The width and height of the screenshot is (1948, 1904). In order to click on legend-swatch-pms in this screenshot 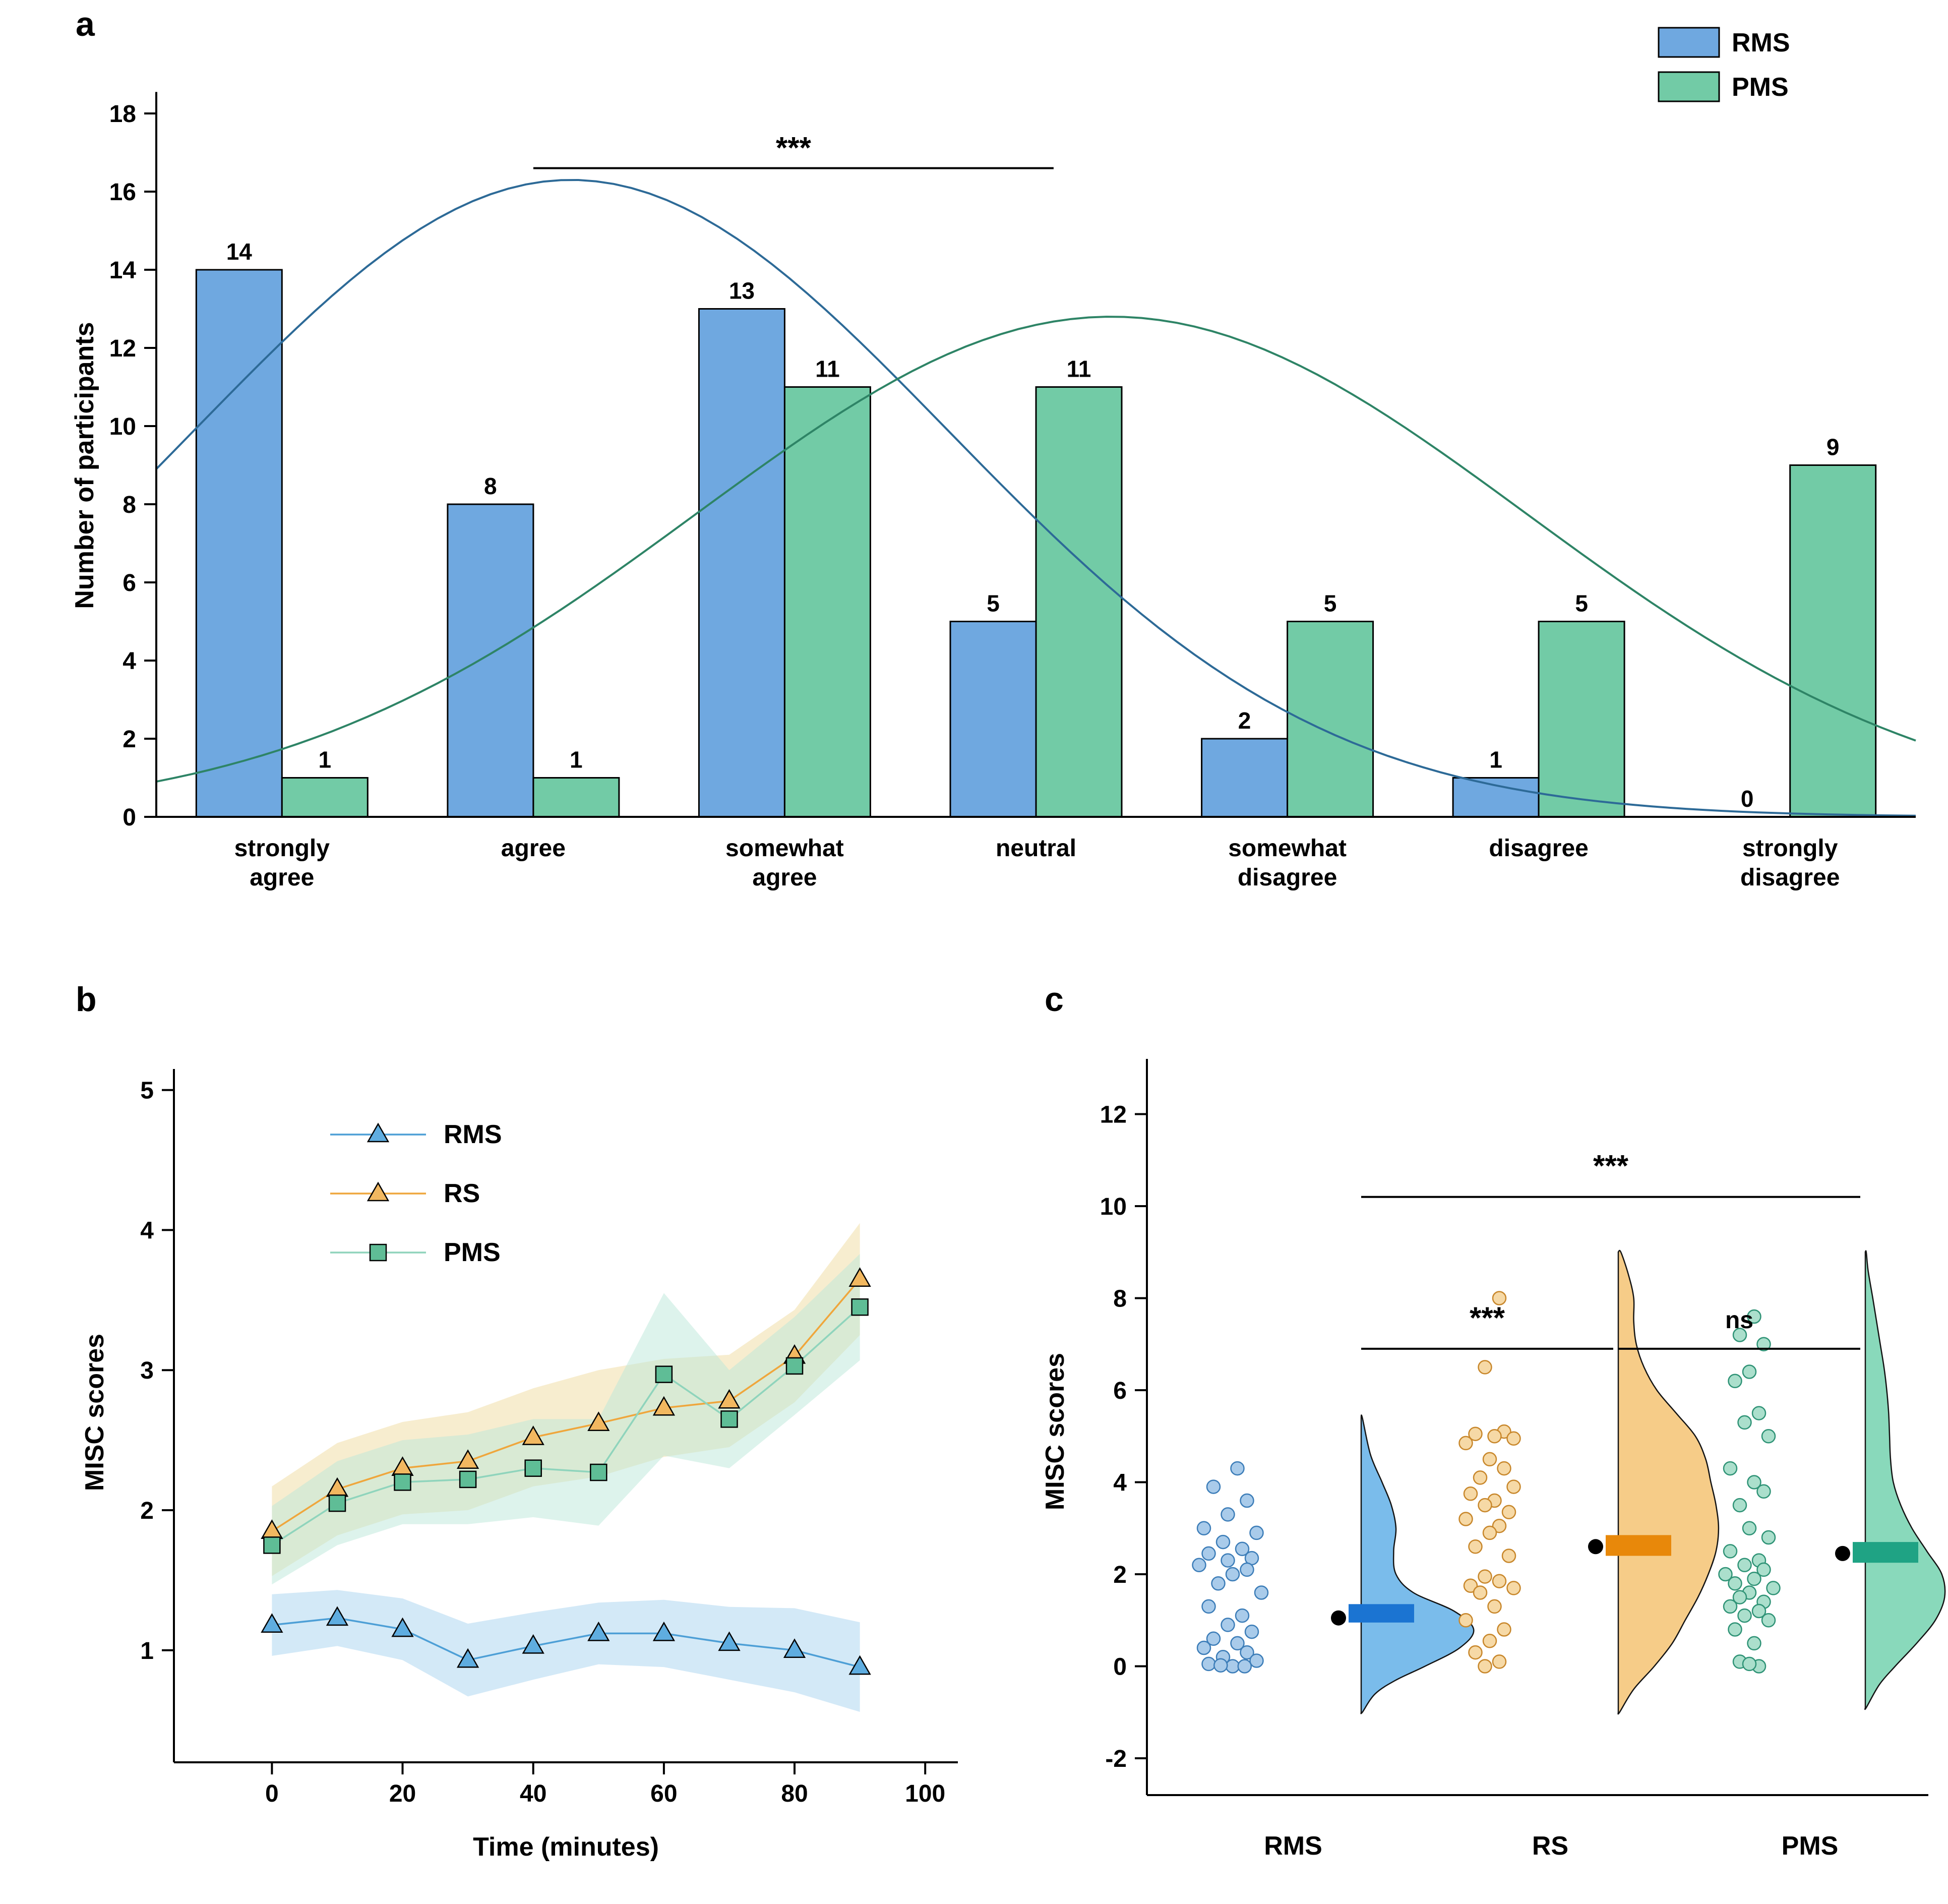, I will do `click(1689, 86)`.